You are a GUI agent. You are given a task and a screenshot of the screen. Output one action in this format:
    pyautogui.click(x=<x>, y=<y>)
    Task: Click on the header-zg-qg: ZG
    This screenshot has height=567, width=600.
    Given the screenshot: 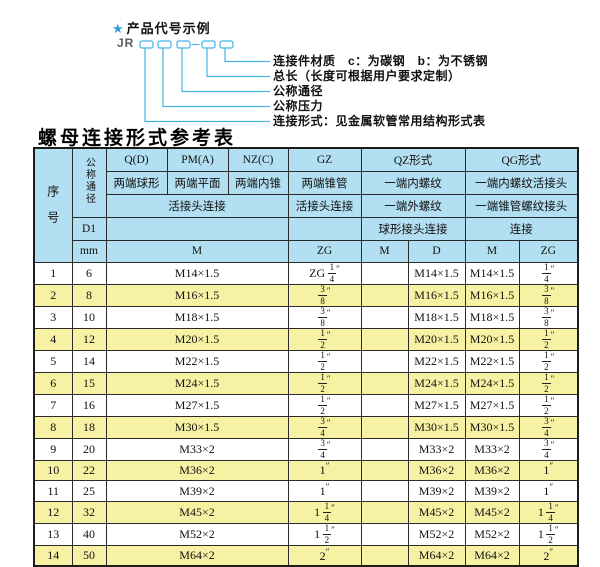 What is the action you would take?
    pyautogui.click(x=548, y=251)
    